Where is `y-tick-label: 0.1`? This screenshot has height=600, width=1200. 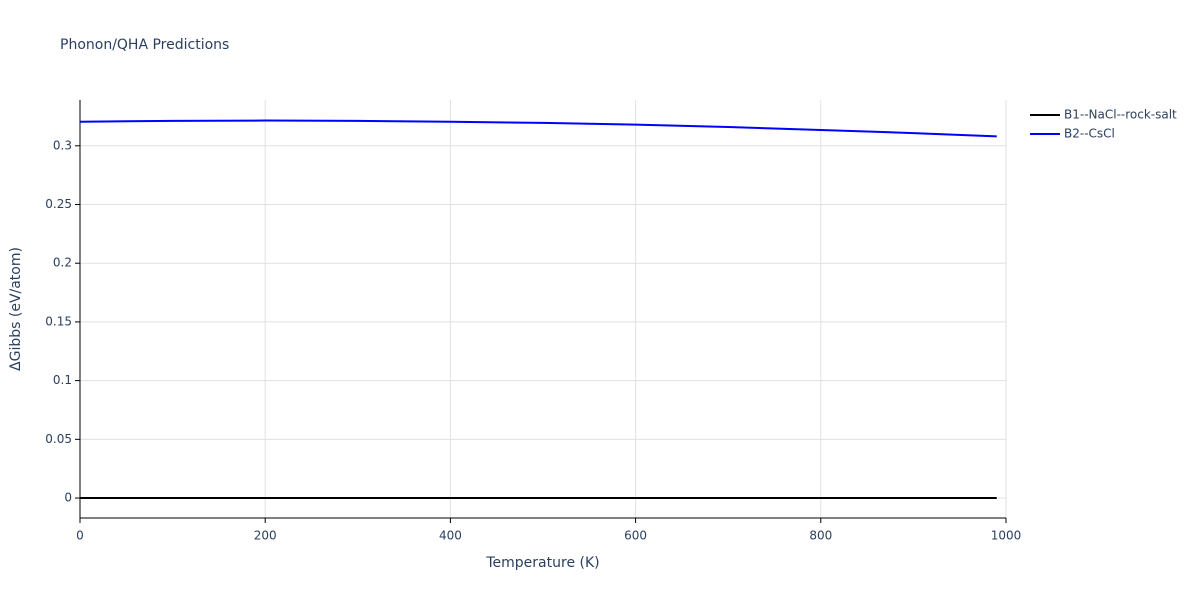
y-tick-label: 0.1 is located at coordinates (62, 380).